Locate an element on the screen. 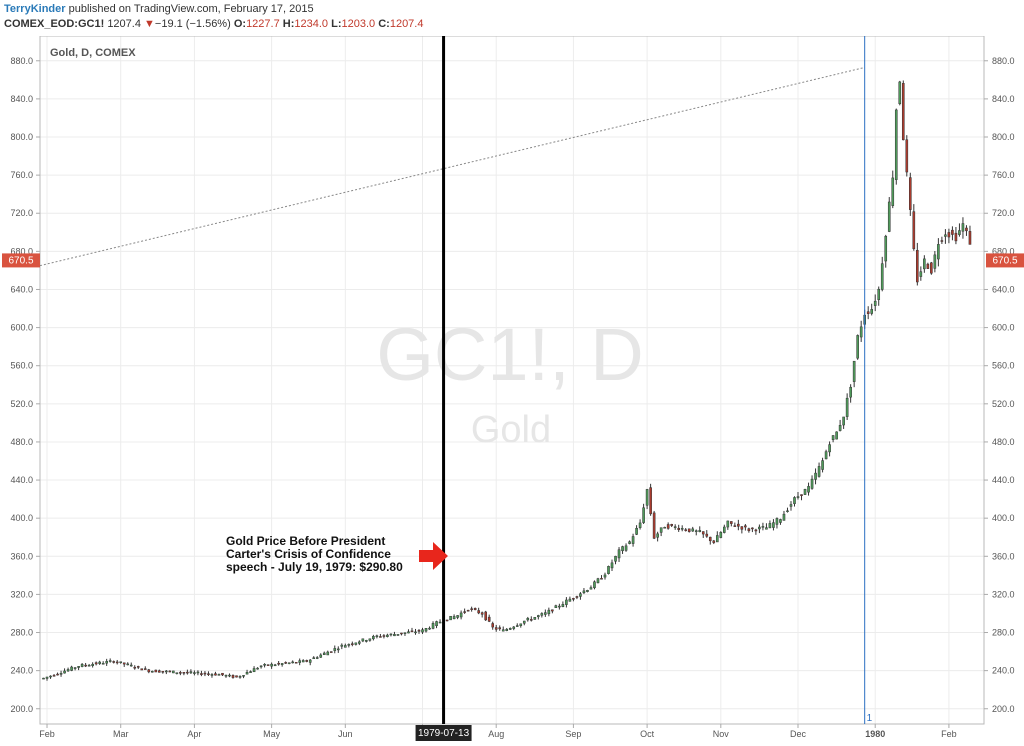 The image size is (1024, 746). author-link: TerryKinder is located at coordinates (35, 9).